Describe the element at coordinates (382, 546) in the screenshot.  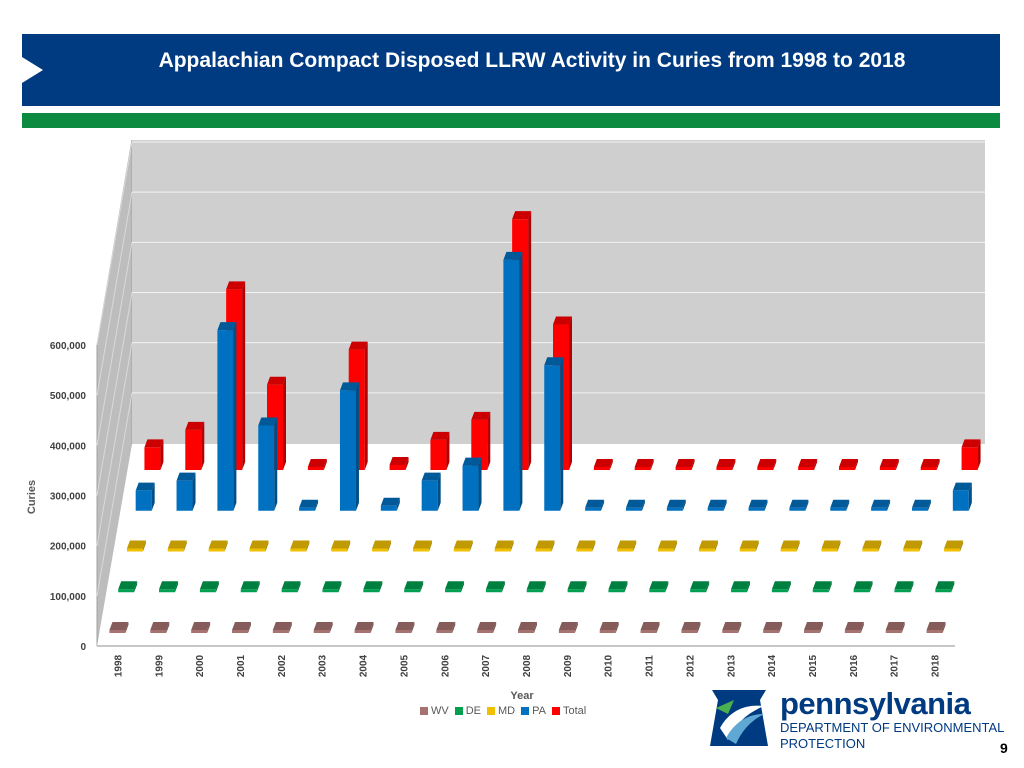
I see `bar-md-2004` at that location.